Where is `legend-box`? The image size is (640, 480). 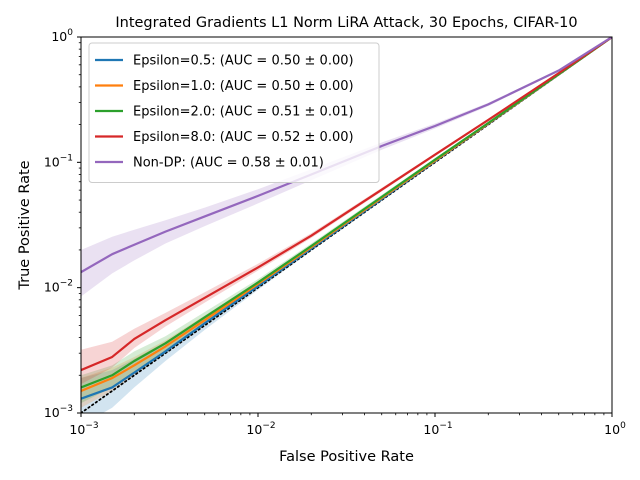
legend-box is located at coordinates (234, 112).